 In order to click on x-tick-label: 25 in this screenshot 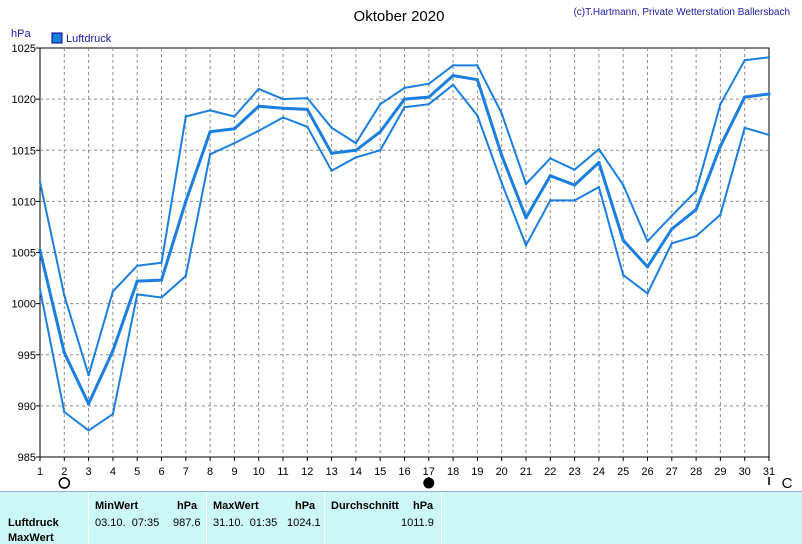, I will do `click(623, 472)`.